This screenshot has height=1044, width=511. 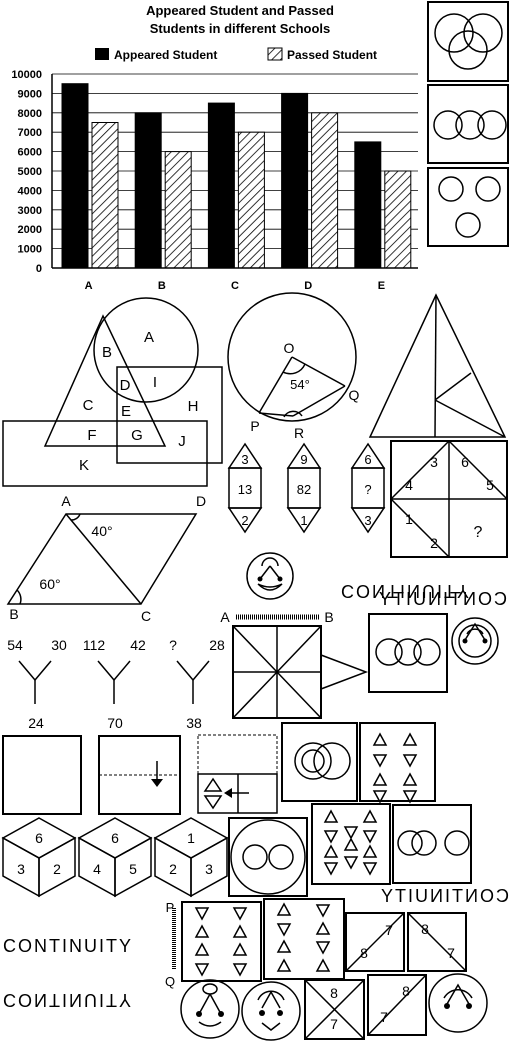 I want to click on mirror-label-p: P, so click(x=170, y=907).